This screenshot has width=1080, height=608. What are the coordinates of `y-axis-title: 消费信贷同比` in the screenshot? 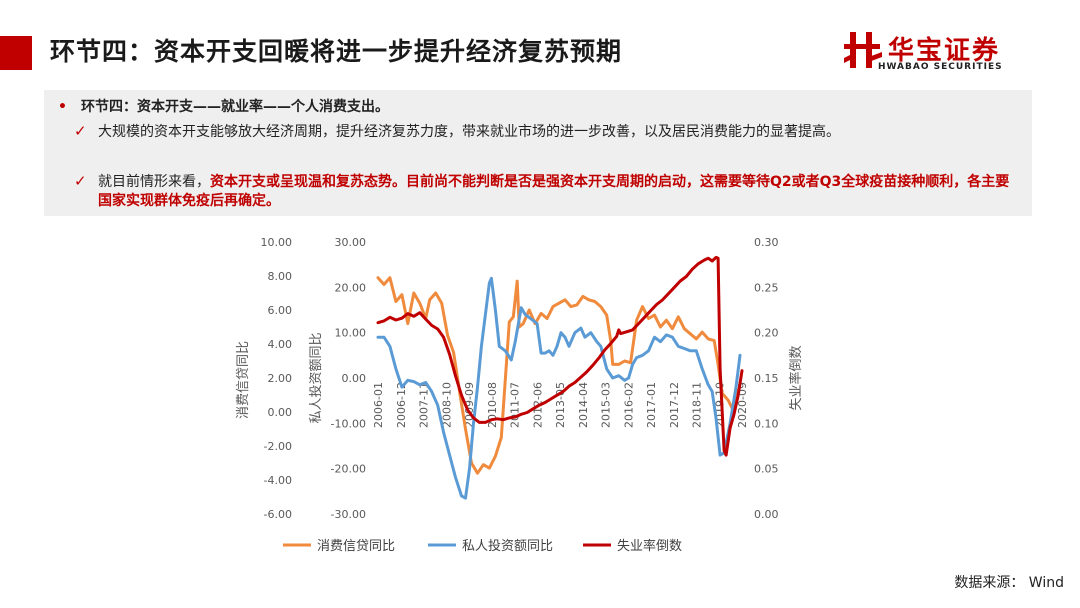 It's located at (243, 380).